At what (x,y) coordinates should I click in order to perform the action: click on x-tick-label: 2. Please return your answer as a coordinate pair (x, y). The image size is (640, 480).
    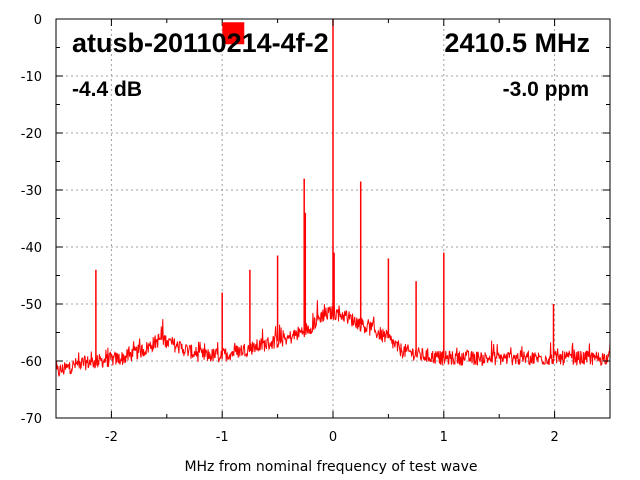
    Looking at the image, I should click on (554, 437).